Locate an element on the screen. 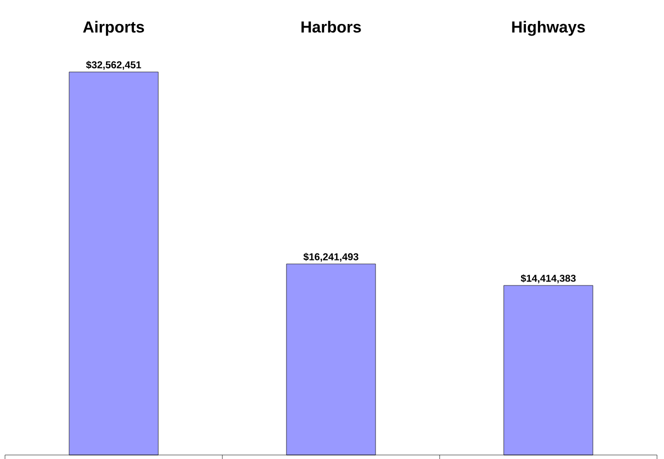  data-label: $16,241,493 is located at coordinates (330, 257).